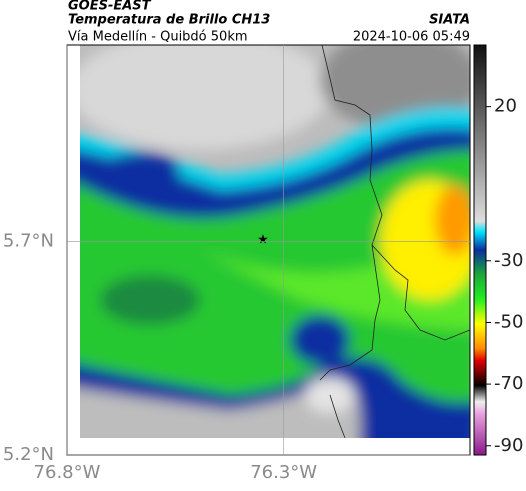 The height and width of the screenshot is (491, 526). Describe the element at coordinates (411, 37) in the screenshot. I see `timestamp: 2024-10-06 05:49` at that location.